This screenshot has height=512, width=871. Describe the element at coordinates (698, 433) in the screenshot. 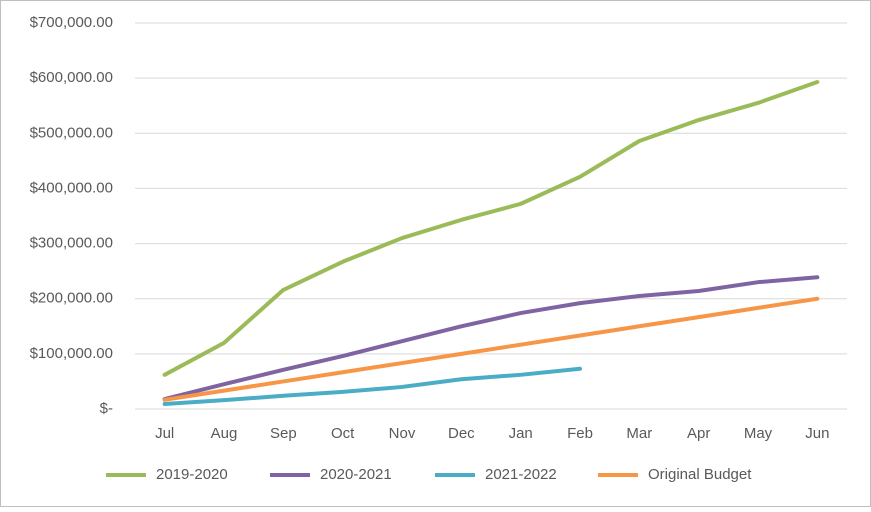

I see `x-tick-label: Apr` at that location.